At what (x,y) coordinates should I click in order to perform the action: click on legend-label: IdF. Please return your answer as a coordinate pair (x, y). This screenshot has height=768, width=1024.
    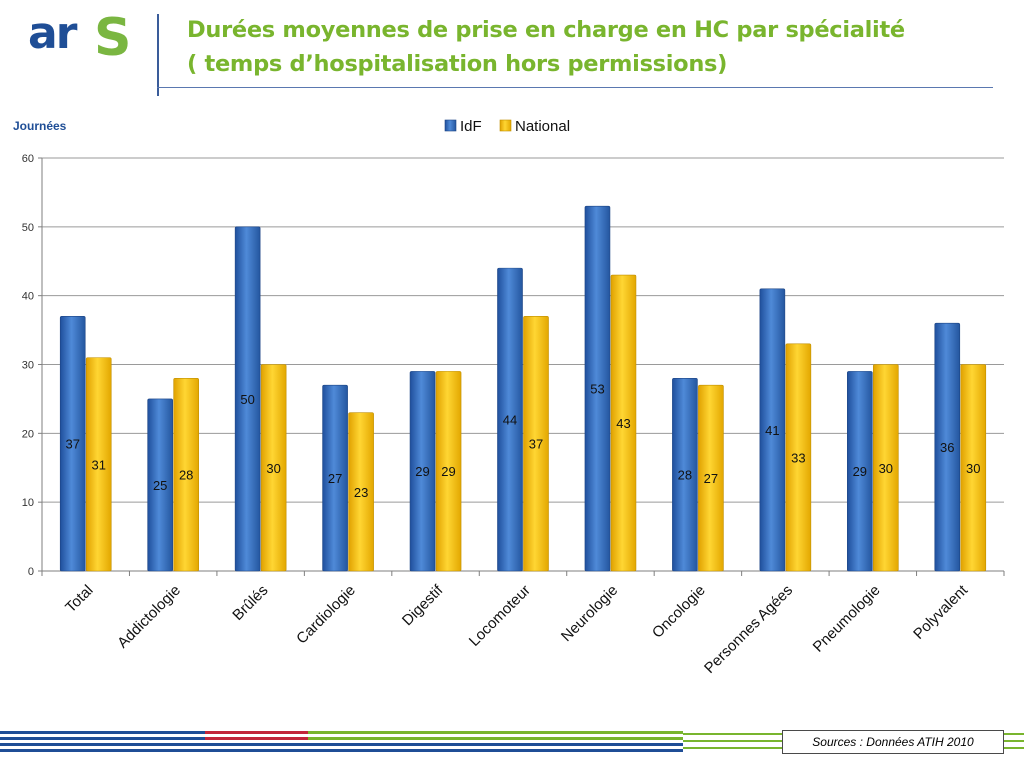
    Looking at the image, I should click on (471, 126).